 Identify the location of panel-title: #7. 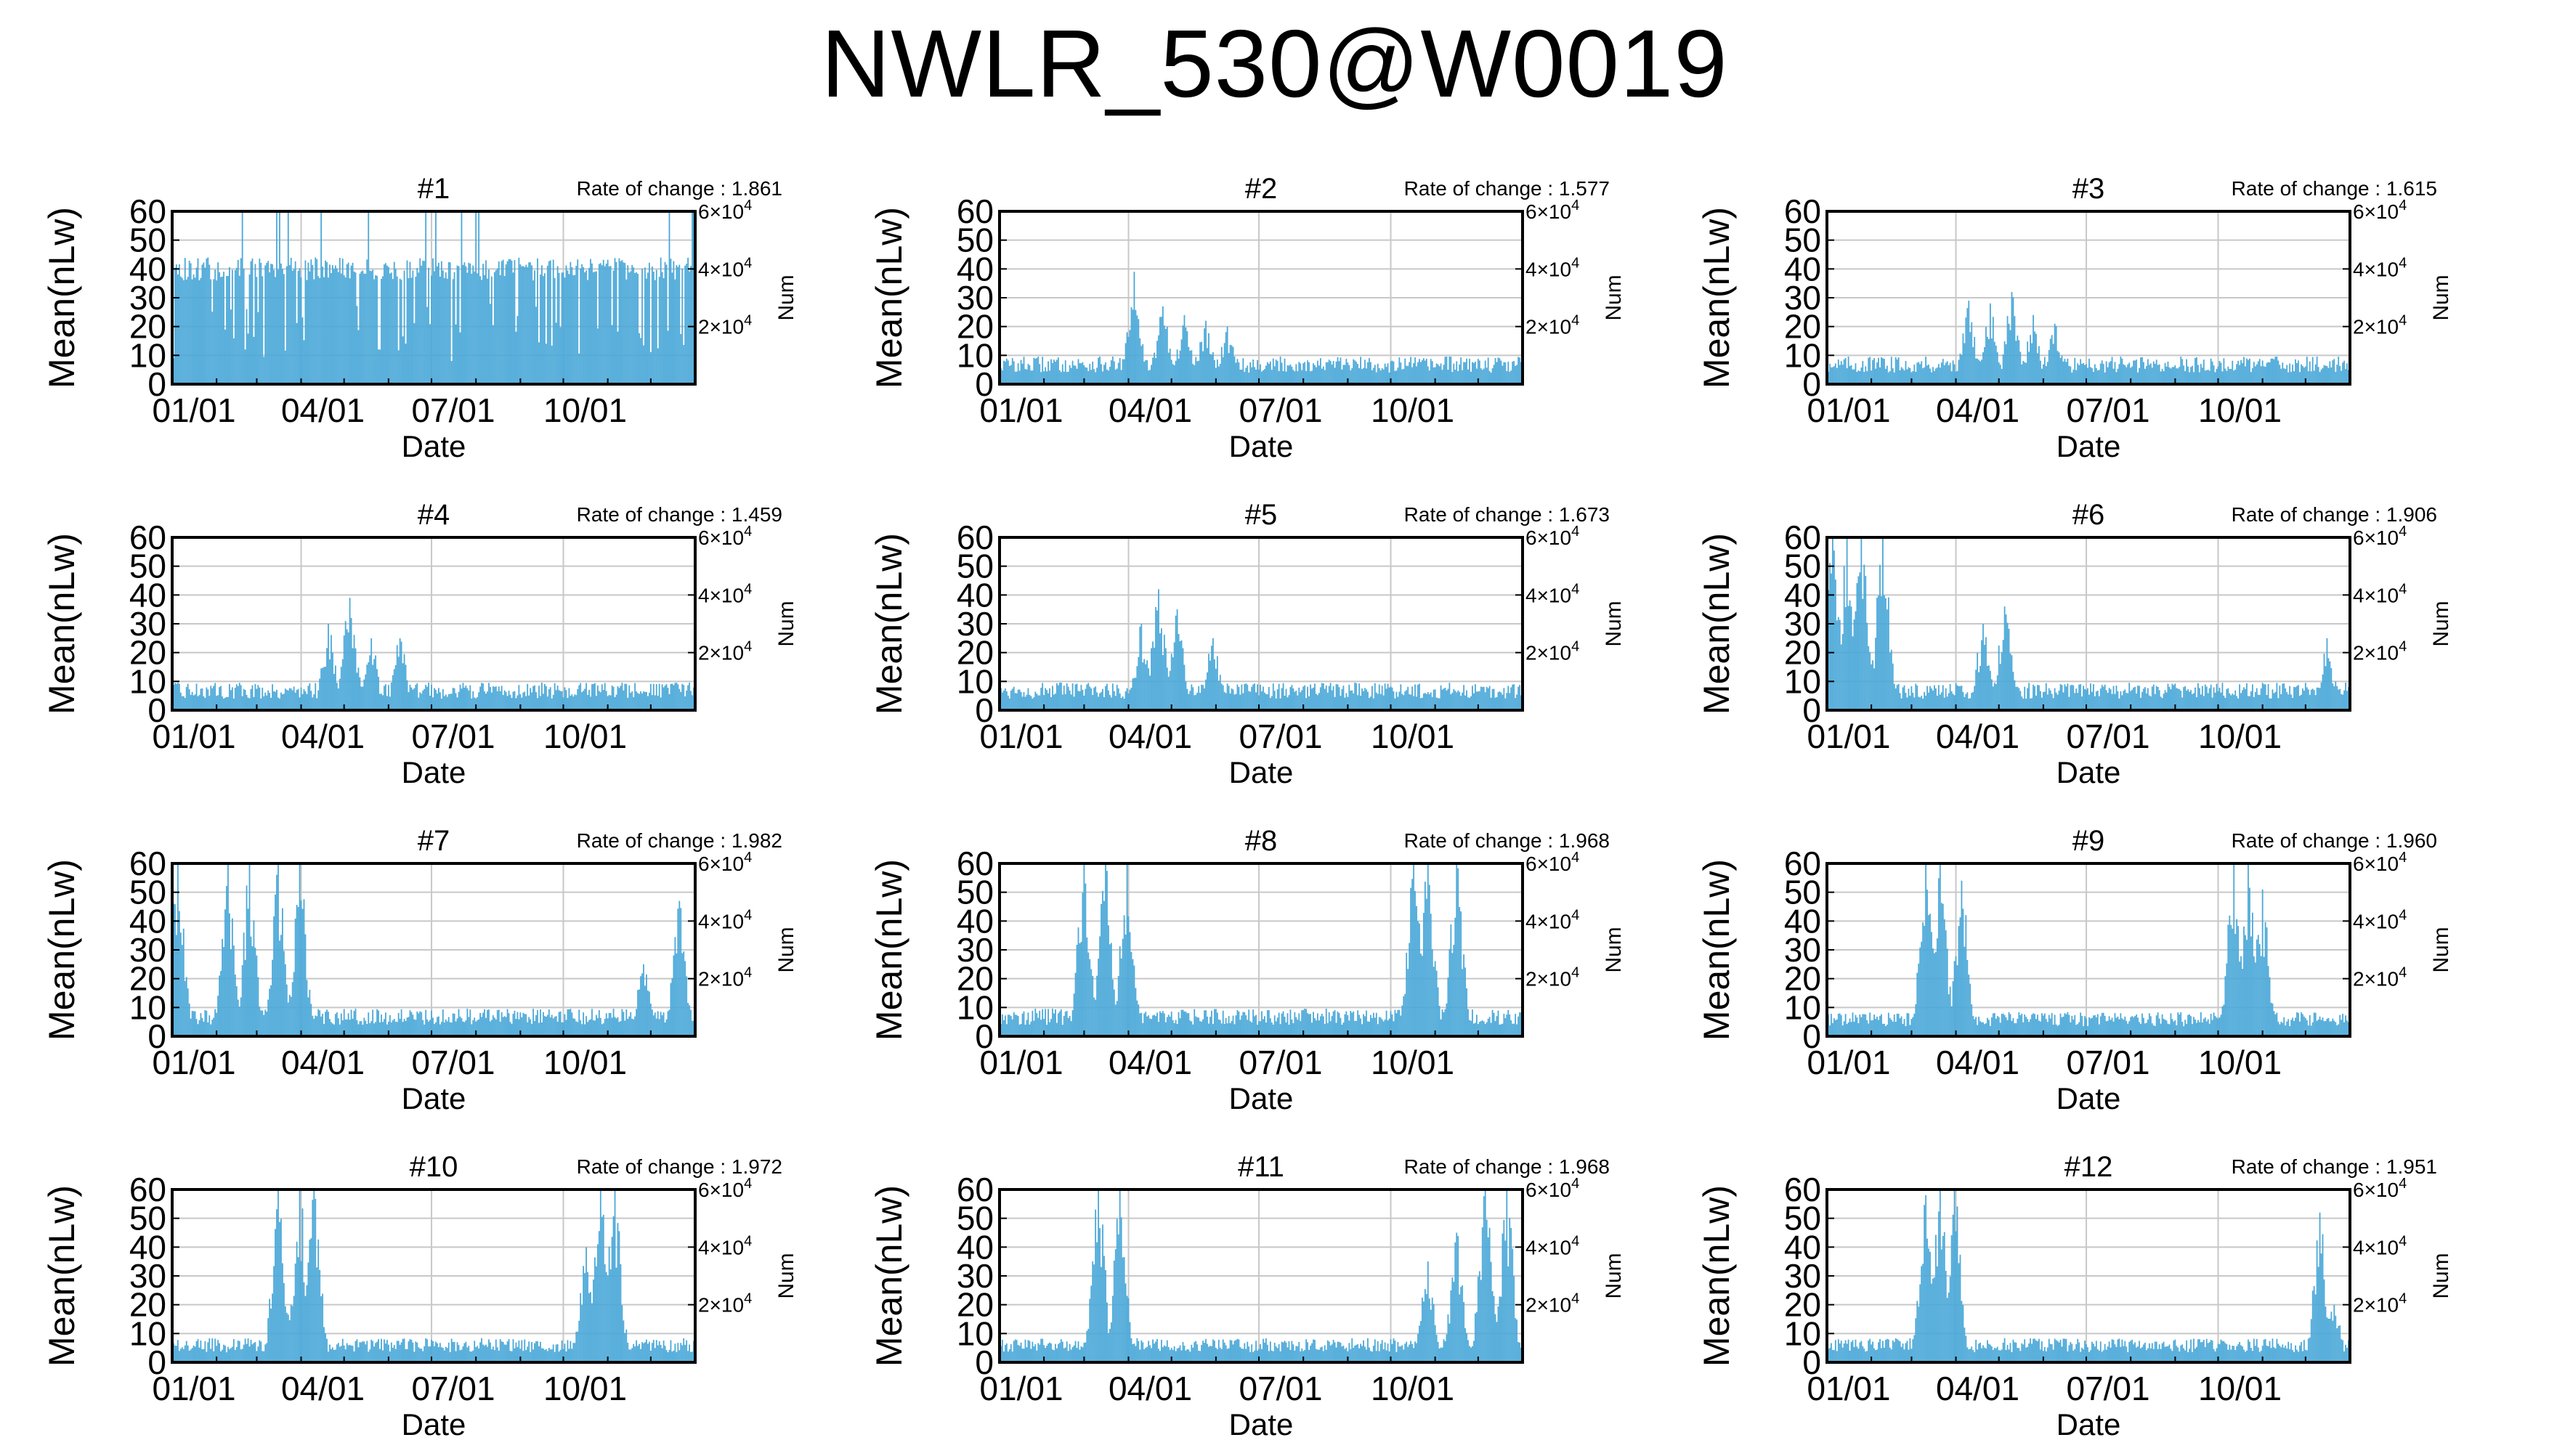
(434, 841).